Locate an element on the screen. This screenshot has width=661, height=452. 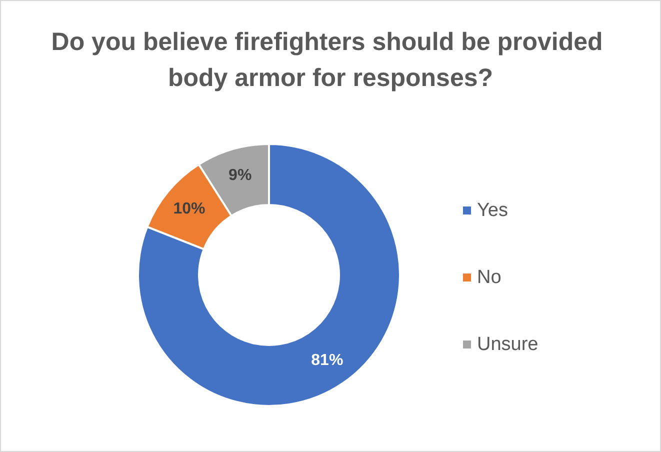
data-label: 81% is located at coordinates (327, 361).